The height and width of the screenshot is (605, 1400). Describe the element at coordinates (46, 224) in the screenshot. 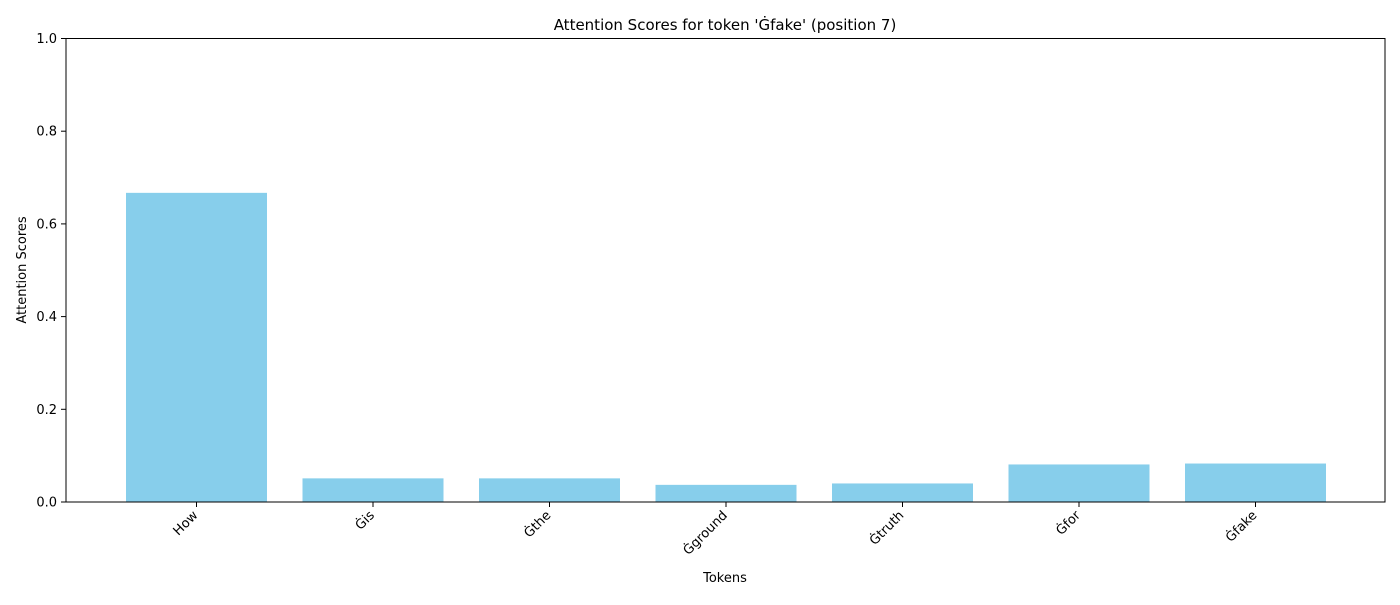

I see `y-tick-label: 0.6` at that location.